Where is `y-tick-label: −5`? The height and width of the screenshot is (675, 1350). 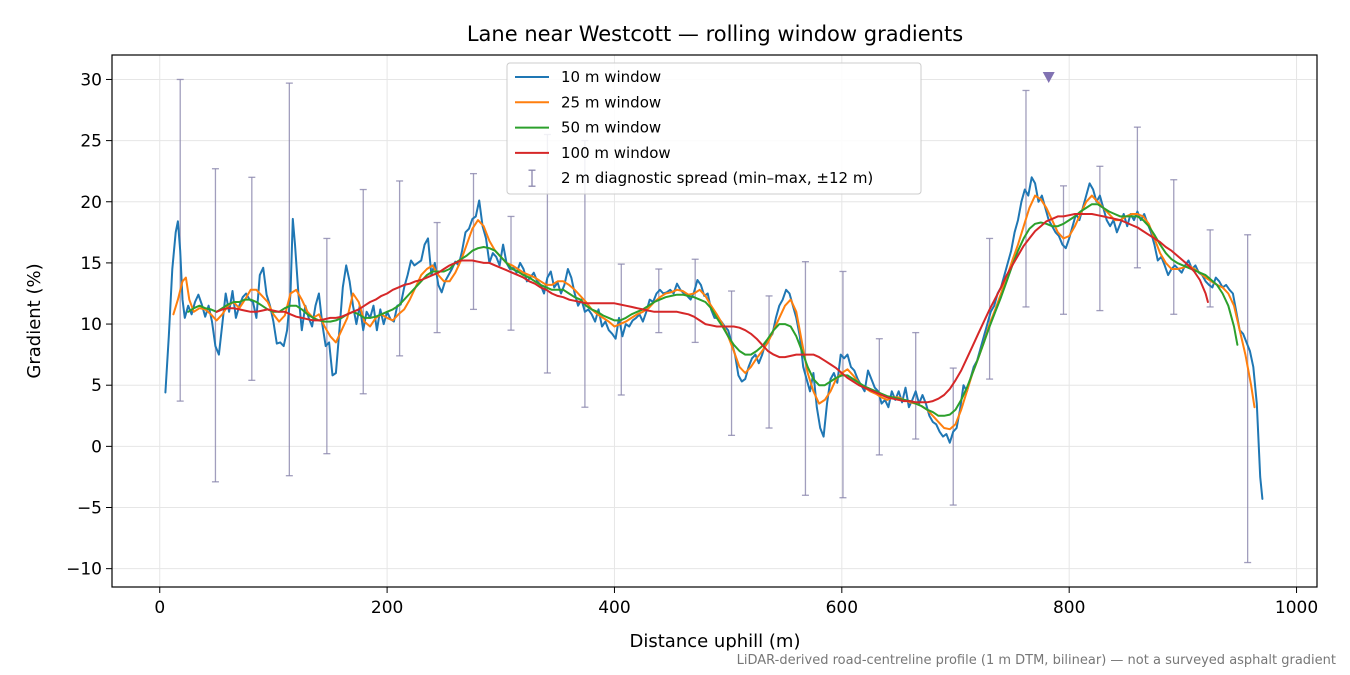
y-tick-label: −5 is located at coordinates (89, 509).